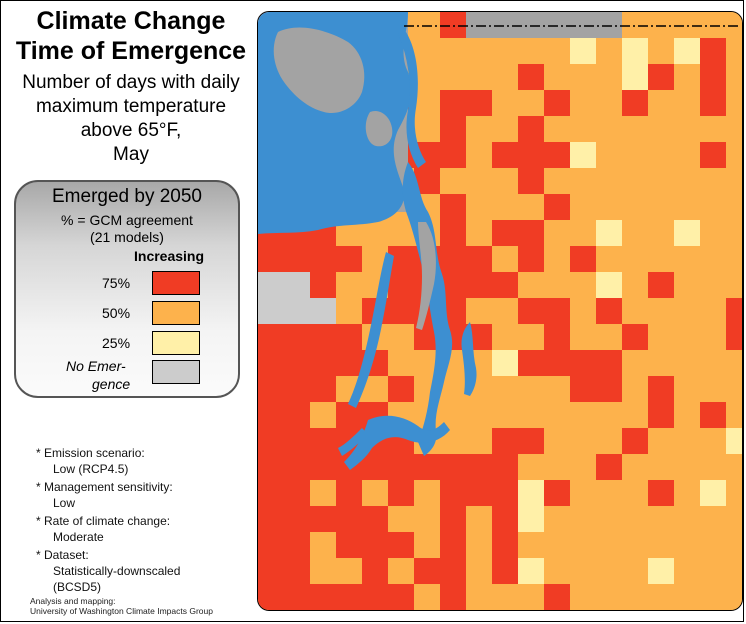 The image size is (746, 624). Describe the element at coordinates (427, 309) in the screenshot. I see `puget-sound-main` at that location.